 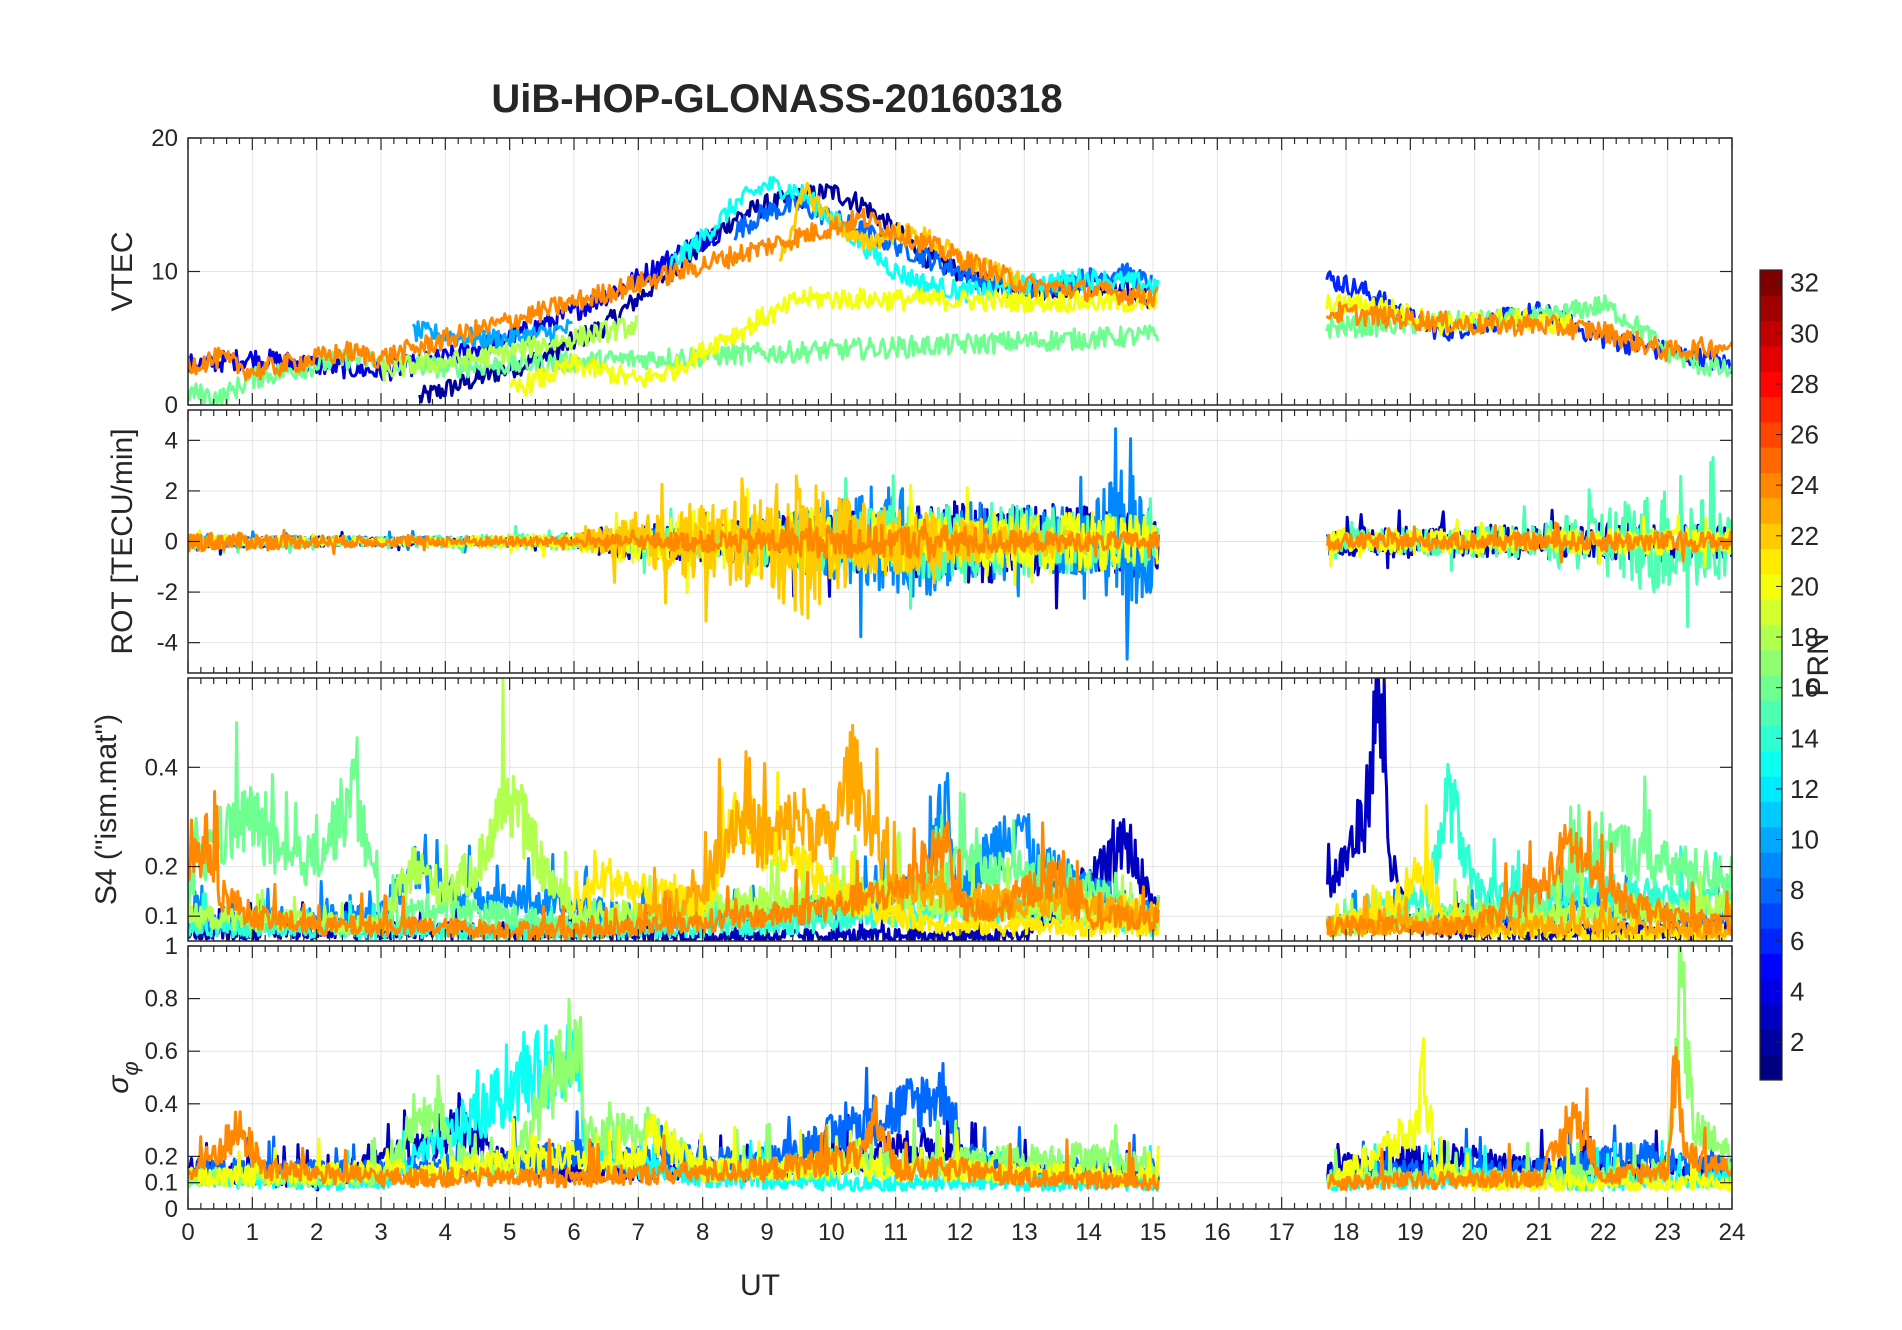 What do you see at coordinates (1818, 664) in the screenshot?
I see `colorbar-label: PRN` at bounding box center [1818, 664].